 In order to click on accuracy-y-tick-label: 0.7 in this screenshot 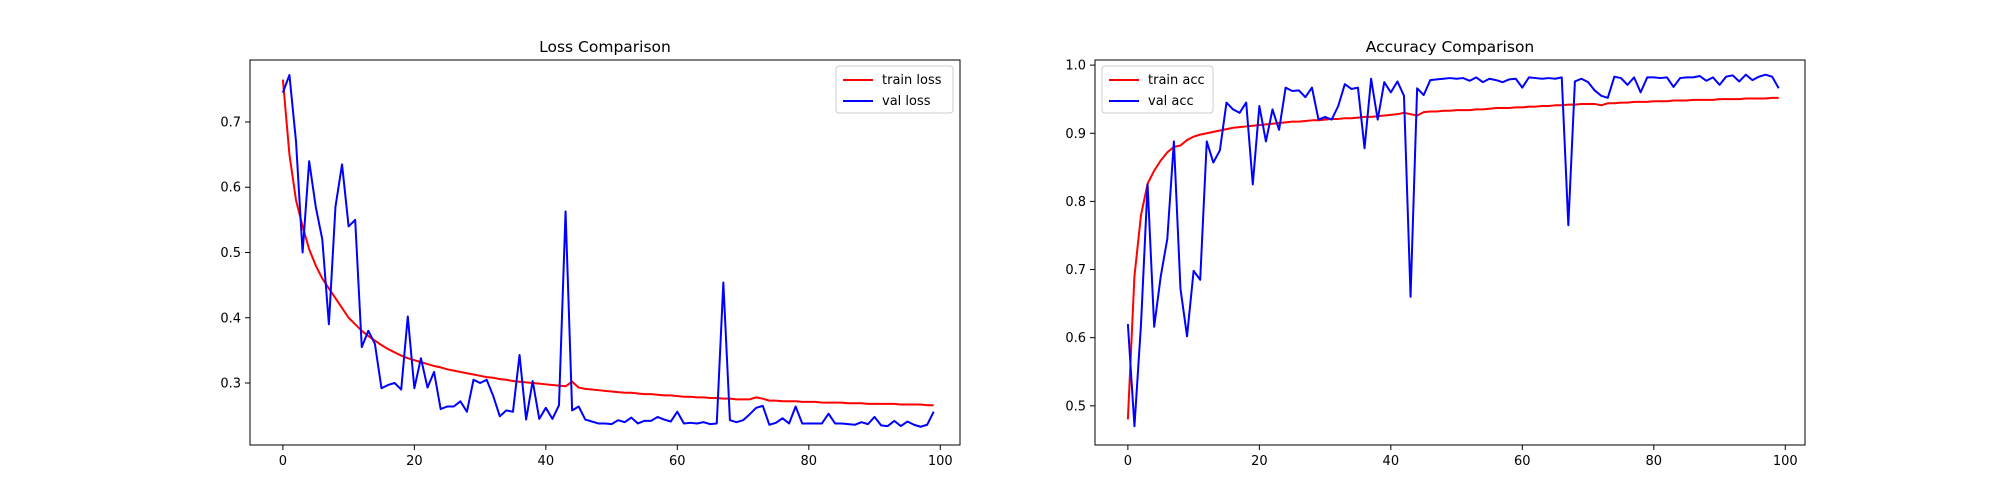, I will do `click(1075, 270)`.